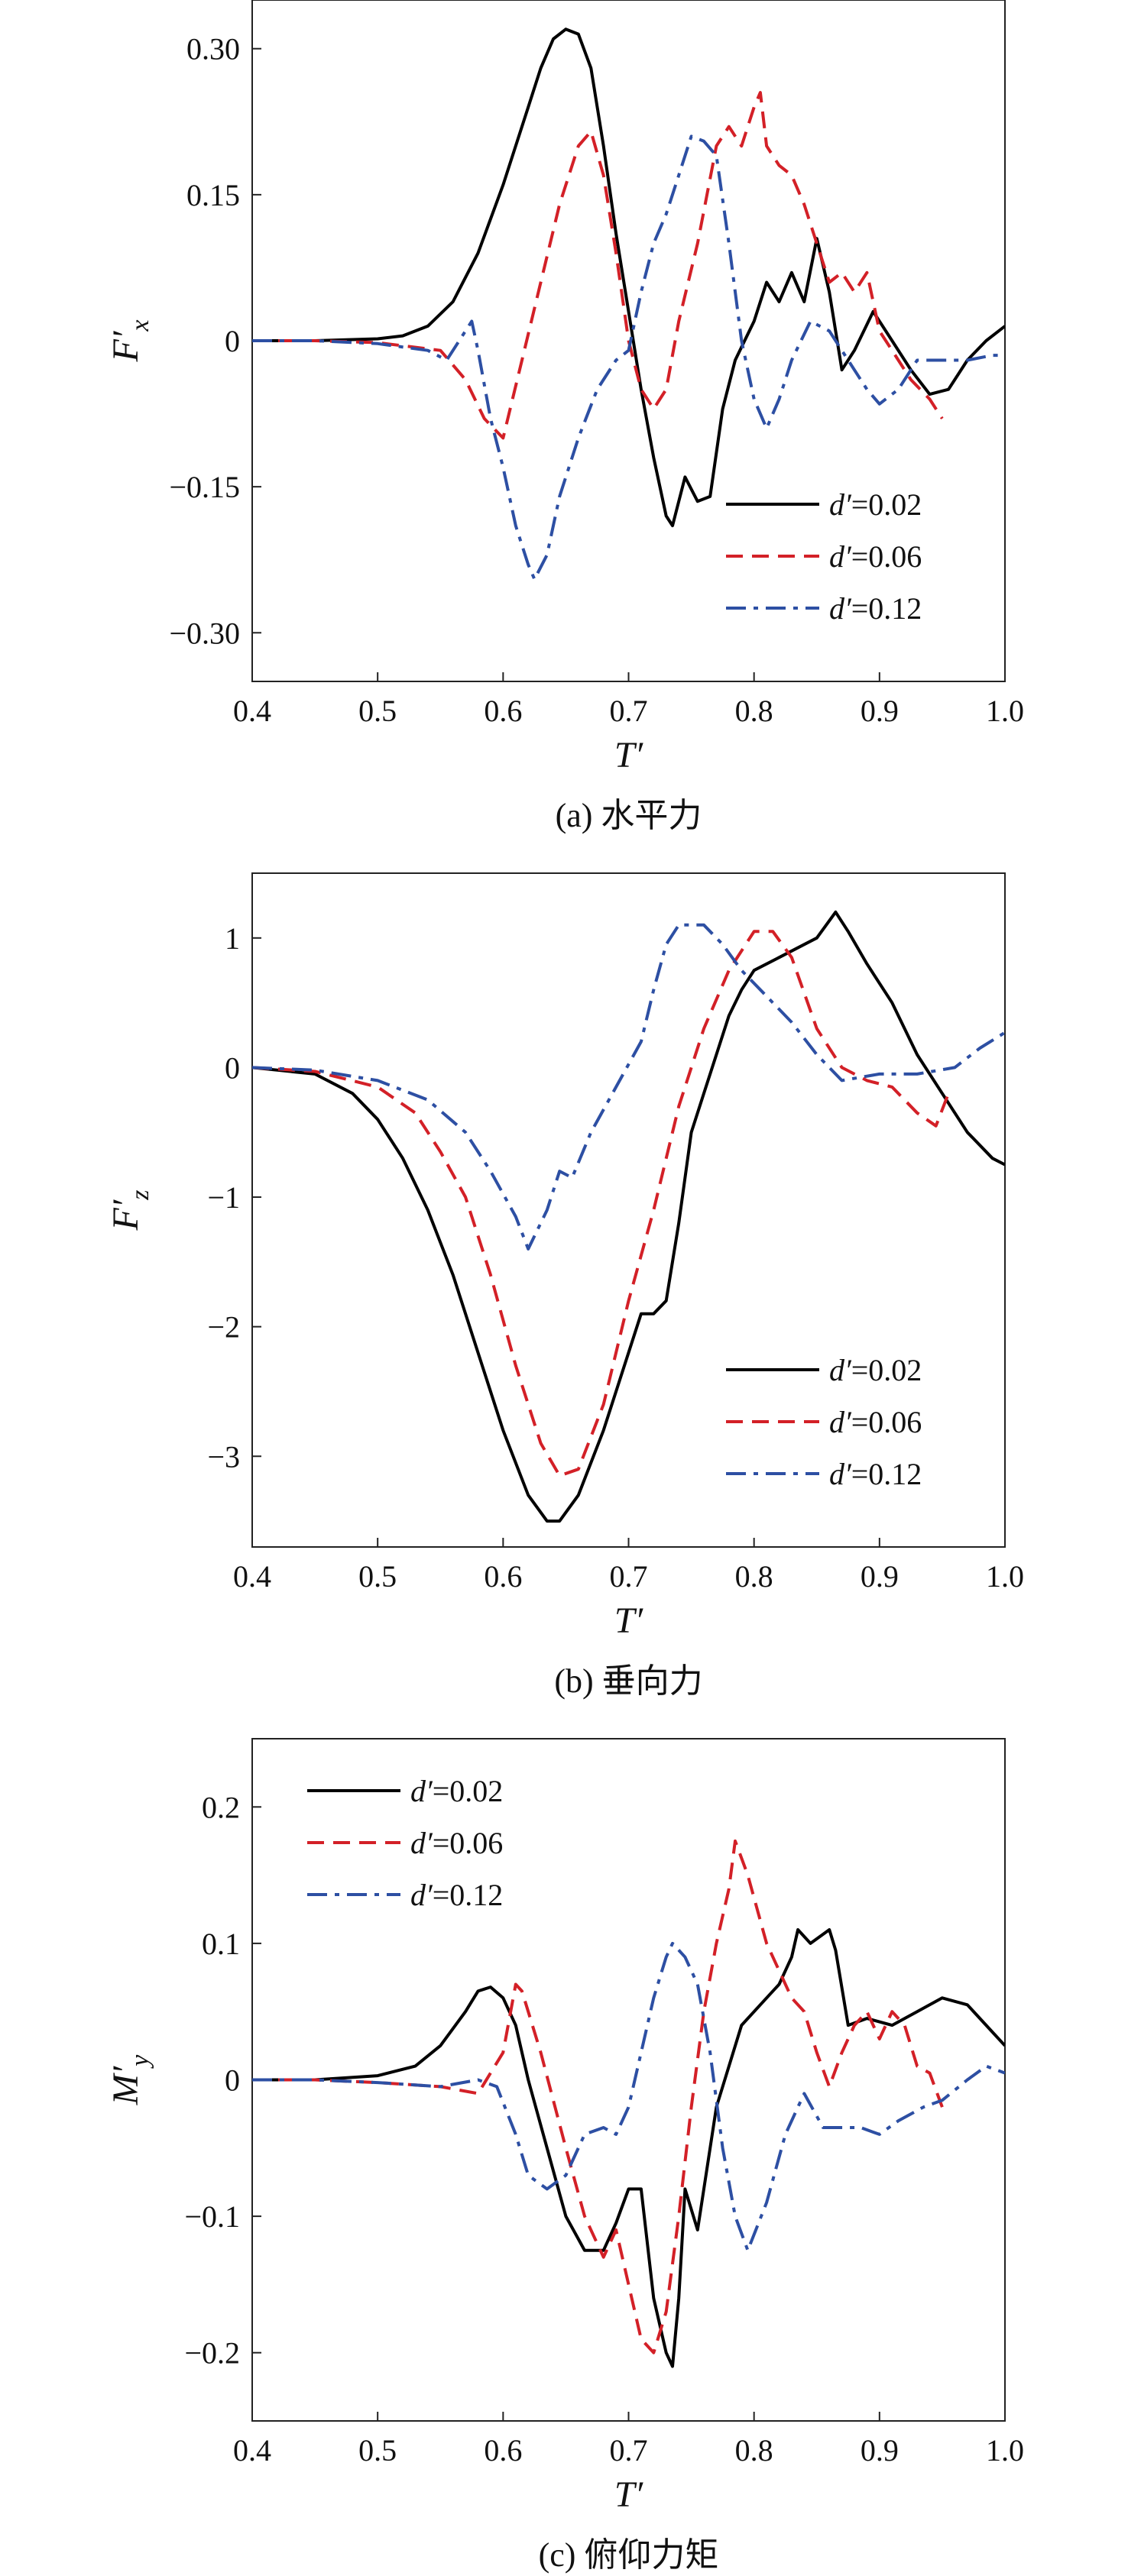 The width and height of the screenshot is (1128, 2576). What do you see at coordinates (221, 1944) in the screenshot?
I see `y-tick-label: 0.1` at bounding box center [221, 1944].